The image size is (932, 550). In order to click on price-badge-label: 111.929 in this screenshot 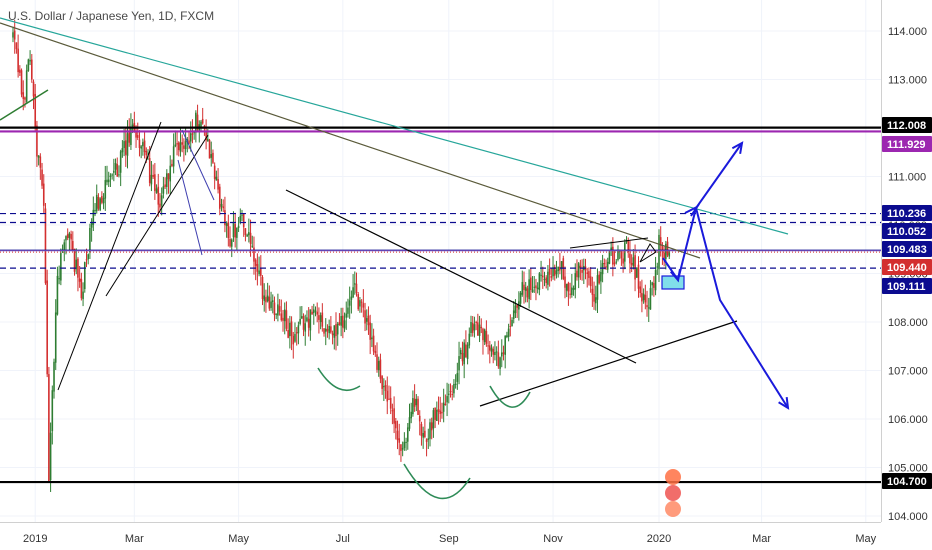, I will do `click(906, 145)`.